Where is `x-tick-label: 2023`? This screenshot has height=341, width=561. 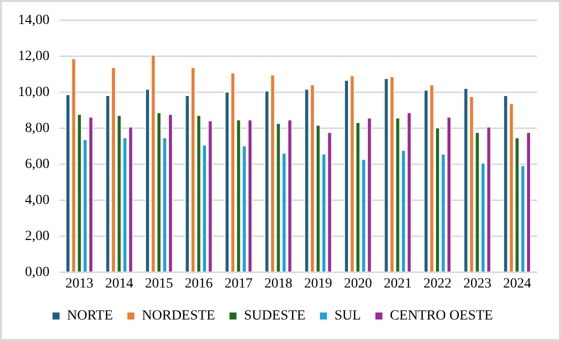 x-tick-label: 2023 is located at coordinates (477, 284).